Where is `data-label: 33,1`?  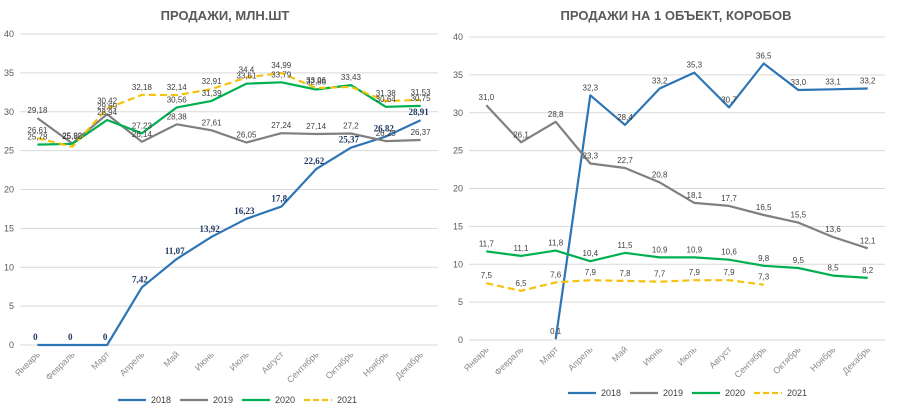 data-label: 33,1 is located at coordinates (833, 81).